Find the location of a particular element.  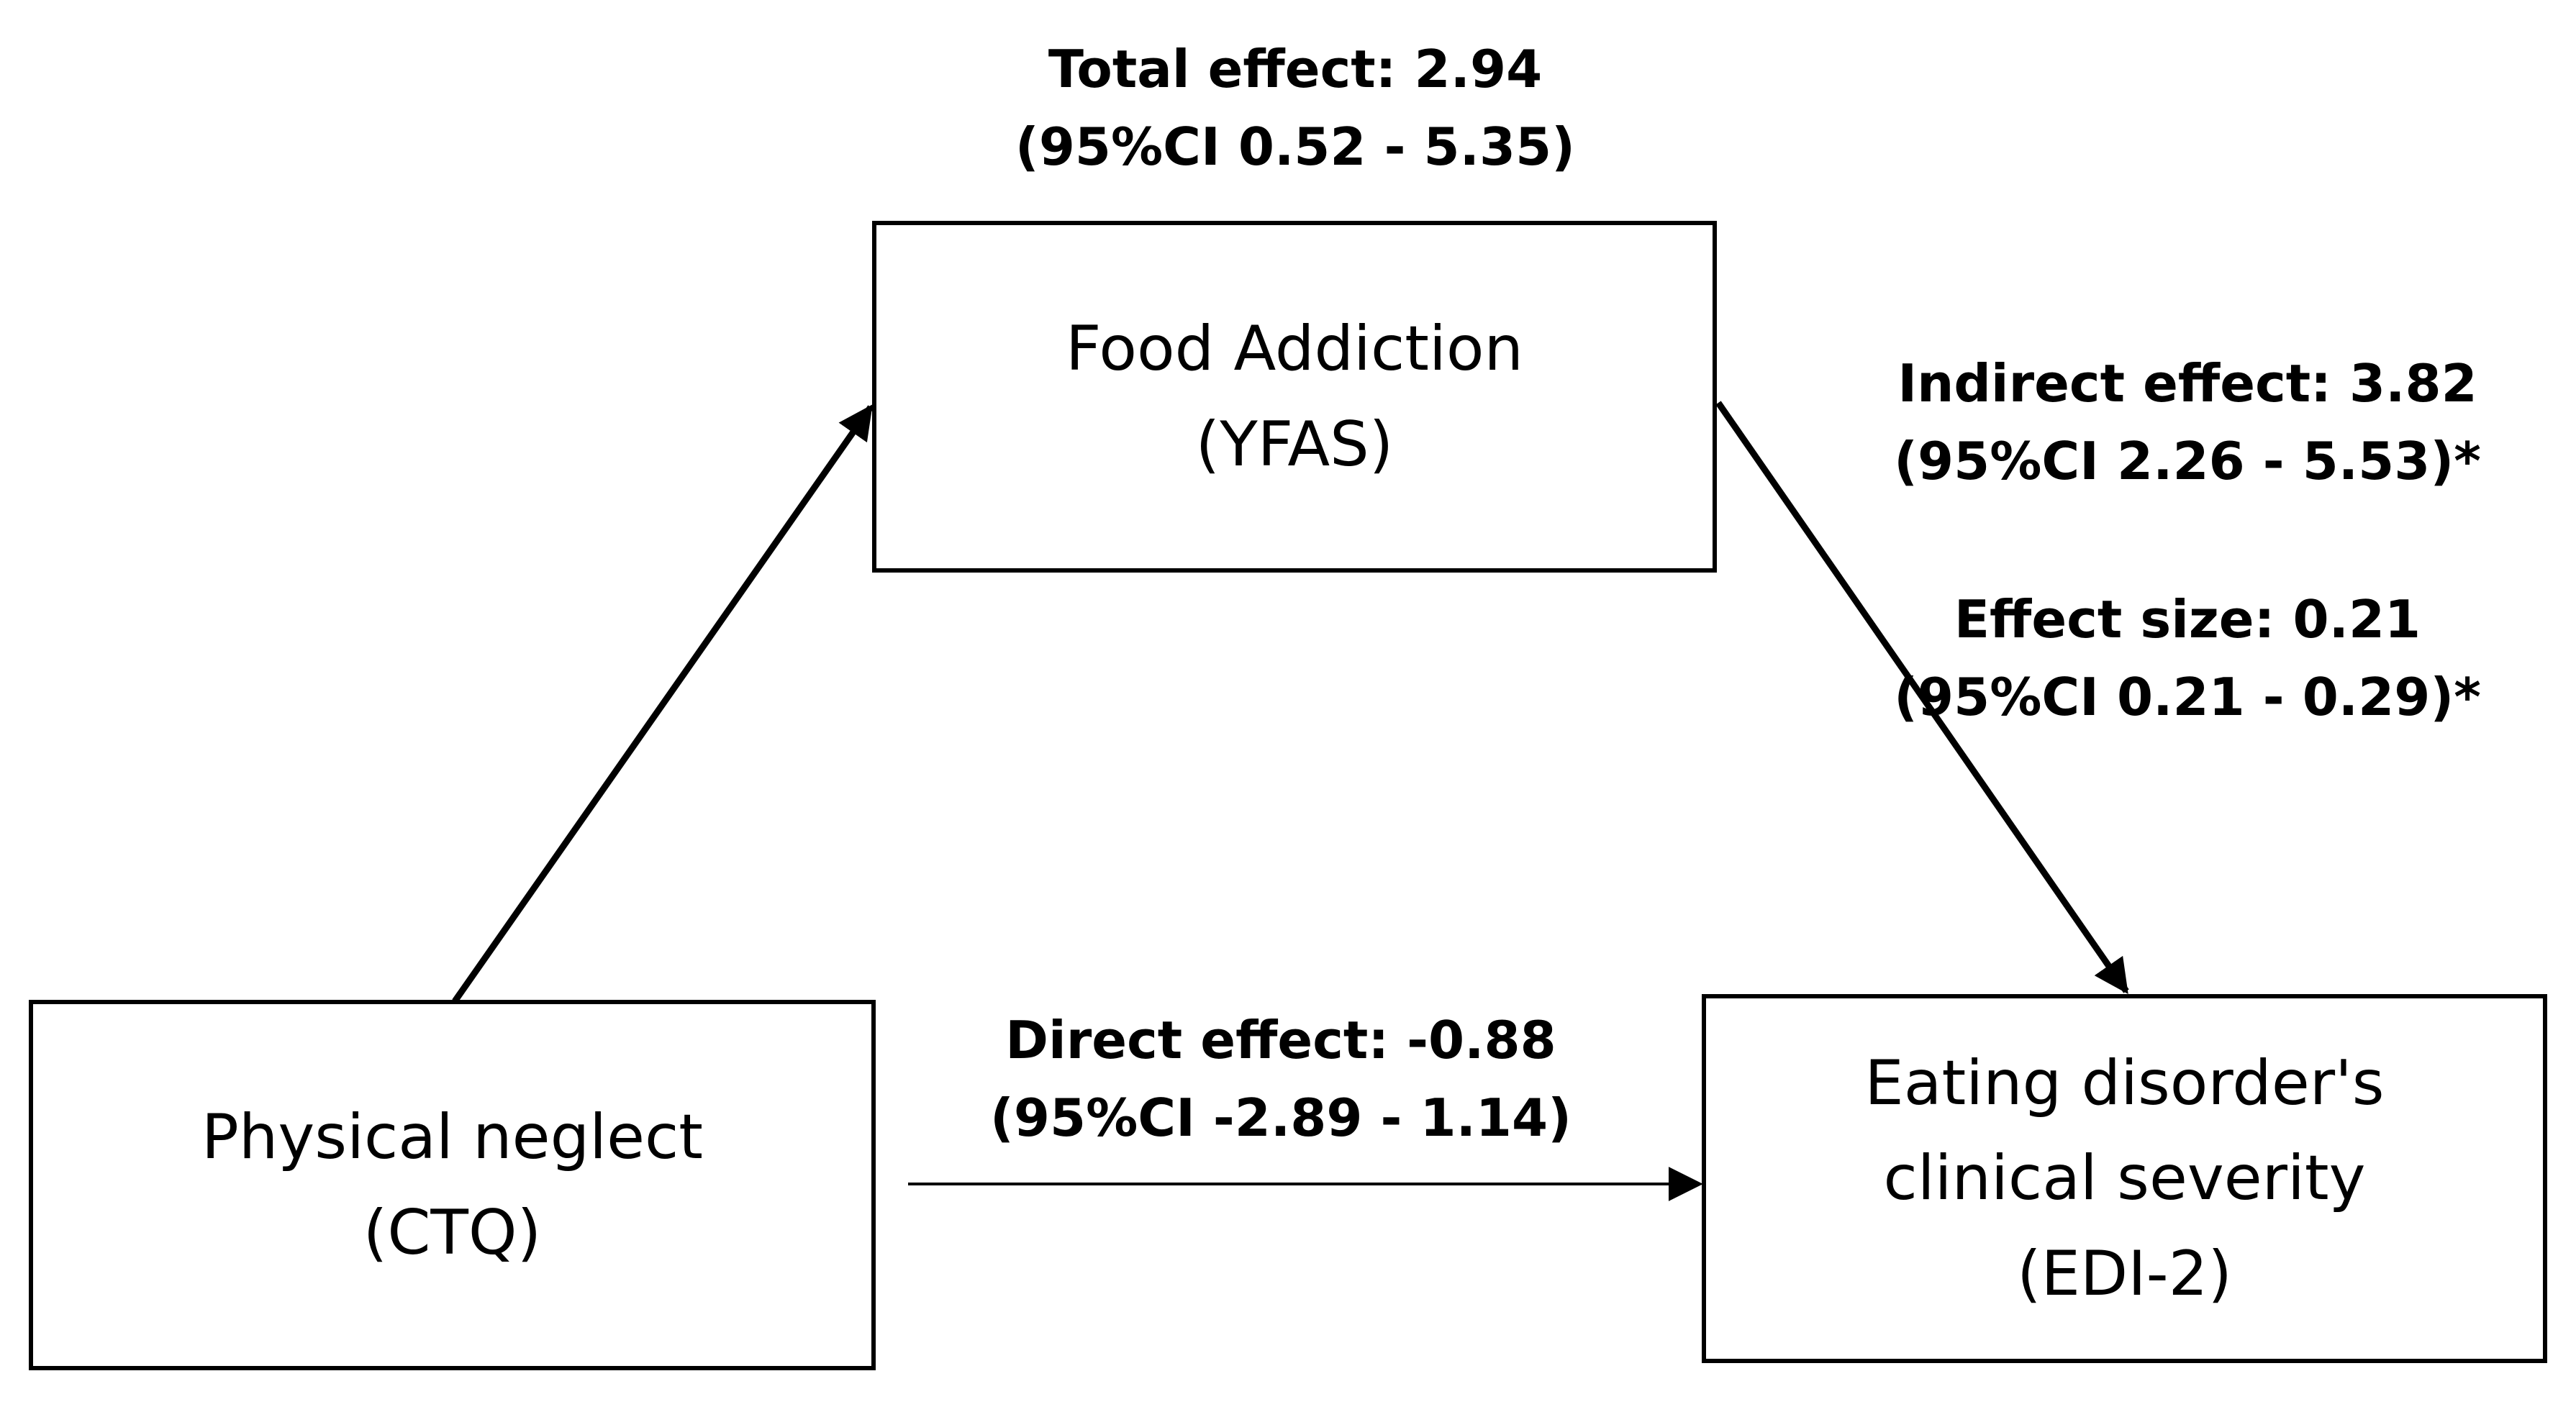

effect-size-ci: (95%CI 0.21 - 0.29)* is located at coordinates (2187, 697).